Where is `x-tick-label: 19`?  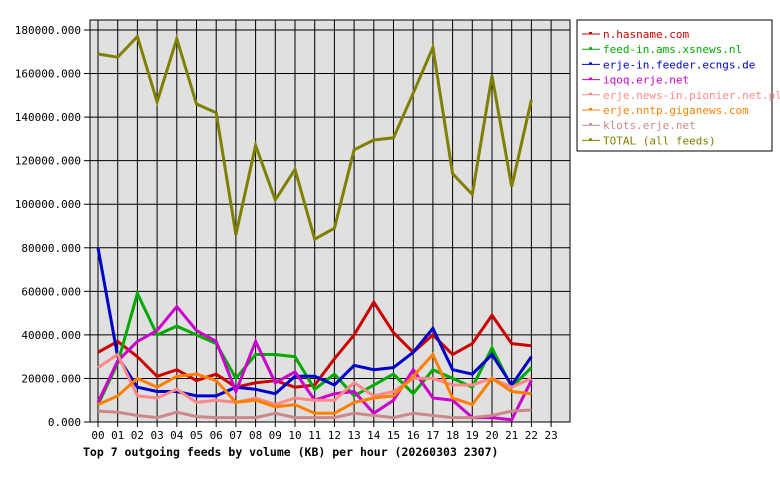 x-tick-label: 19 is located at coordinates (472, 435).